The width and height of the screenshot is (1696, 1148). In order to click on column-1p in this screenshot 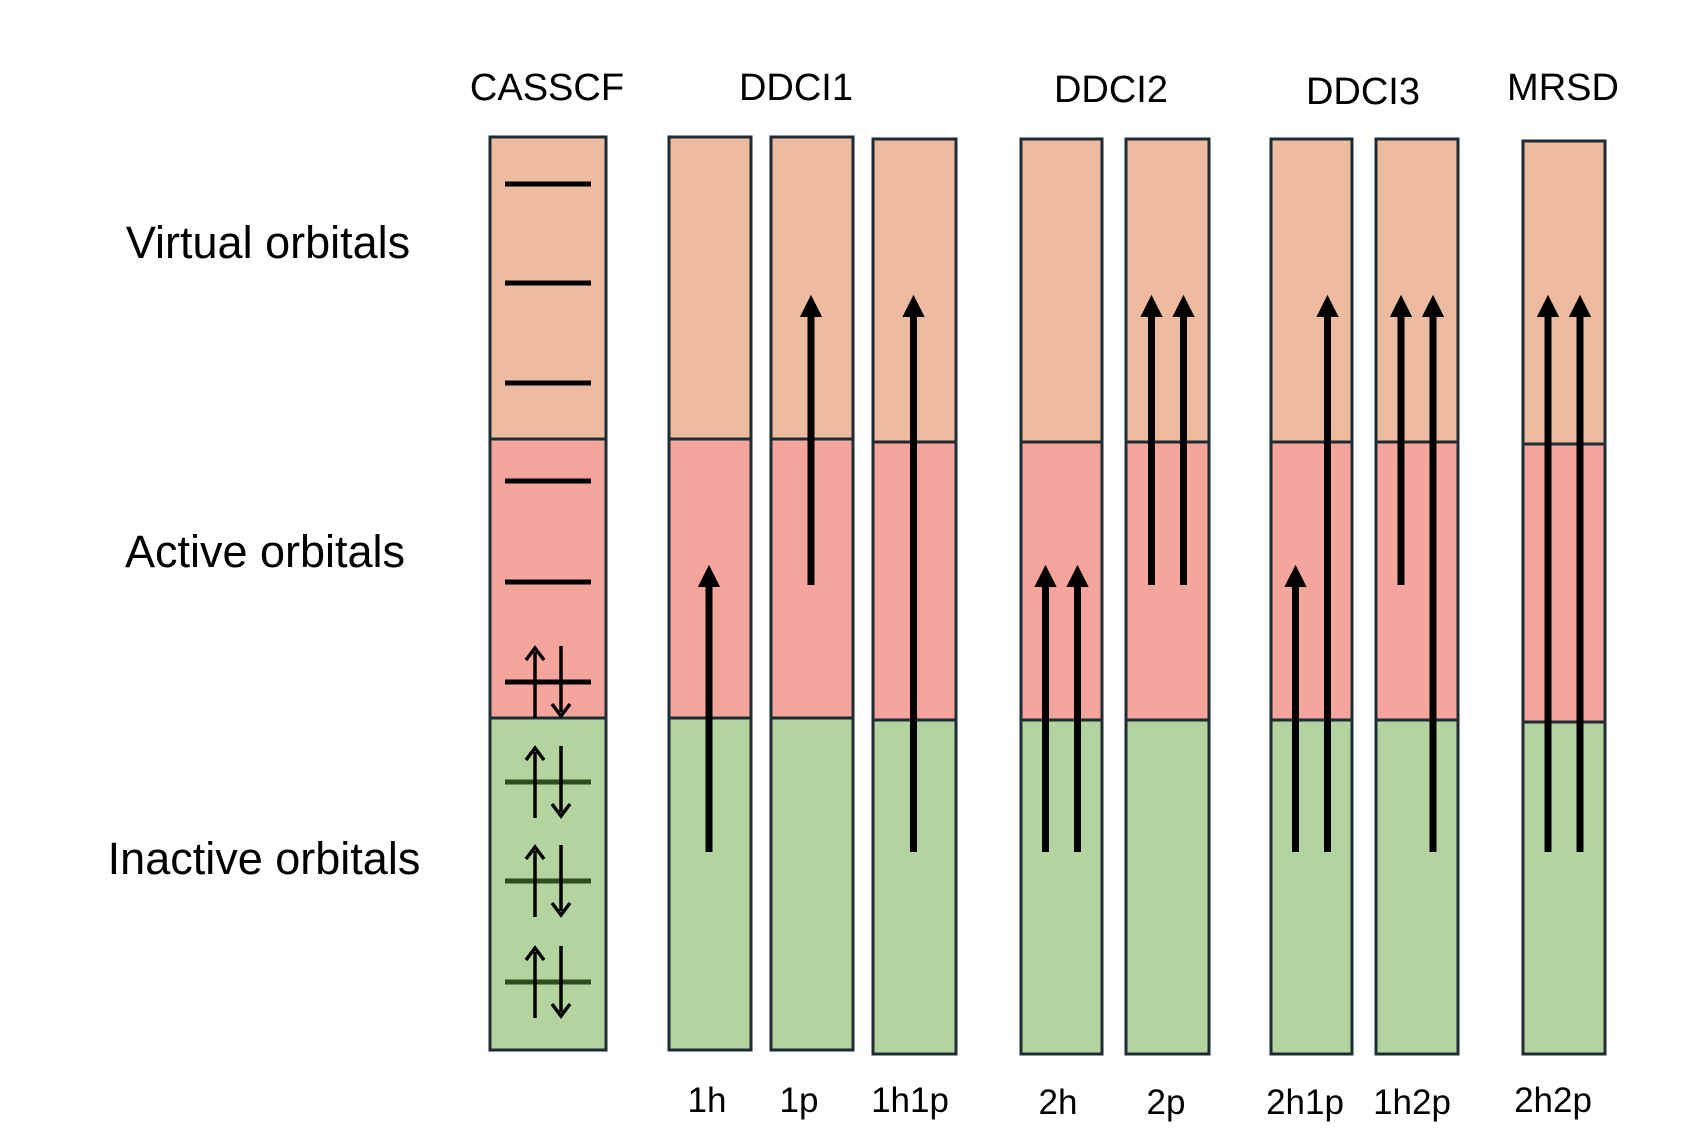, I will do `click(812, 593)`.